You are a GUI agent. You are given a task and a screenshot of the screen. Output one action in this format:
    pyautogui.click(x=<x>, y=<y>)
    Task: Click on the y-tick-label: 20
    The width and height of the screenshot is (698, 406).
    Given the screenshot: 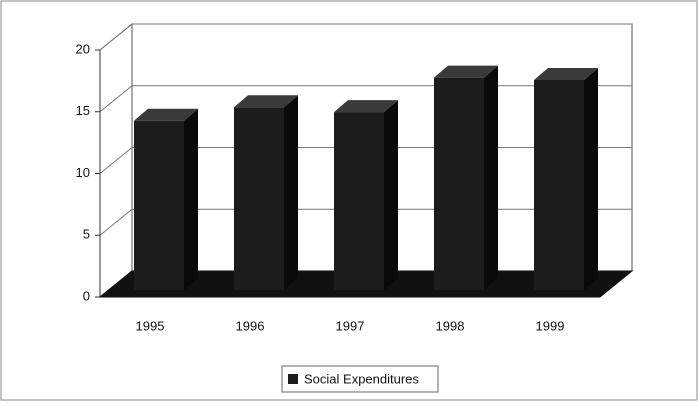 What is the action you would take?
    pyautogui.click(x=83, y=48)
    